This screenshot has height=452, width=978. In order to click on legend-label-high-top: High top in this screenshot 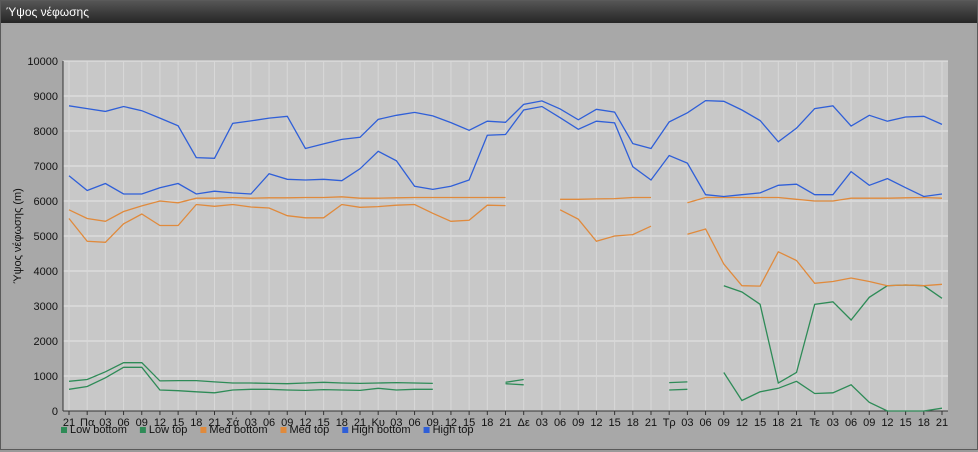, I will do `click(453, 430)`.